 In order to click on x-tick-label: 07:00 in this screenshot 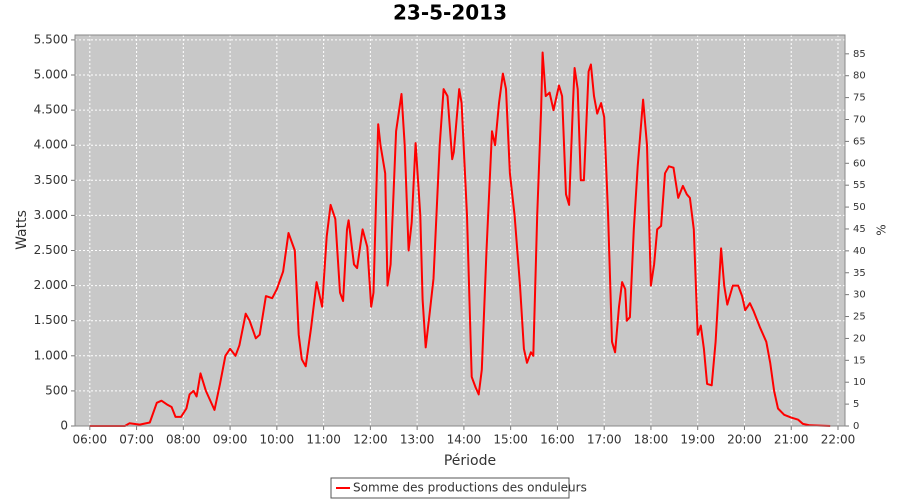, I will do `click(136, 440)`.